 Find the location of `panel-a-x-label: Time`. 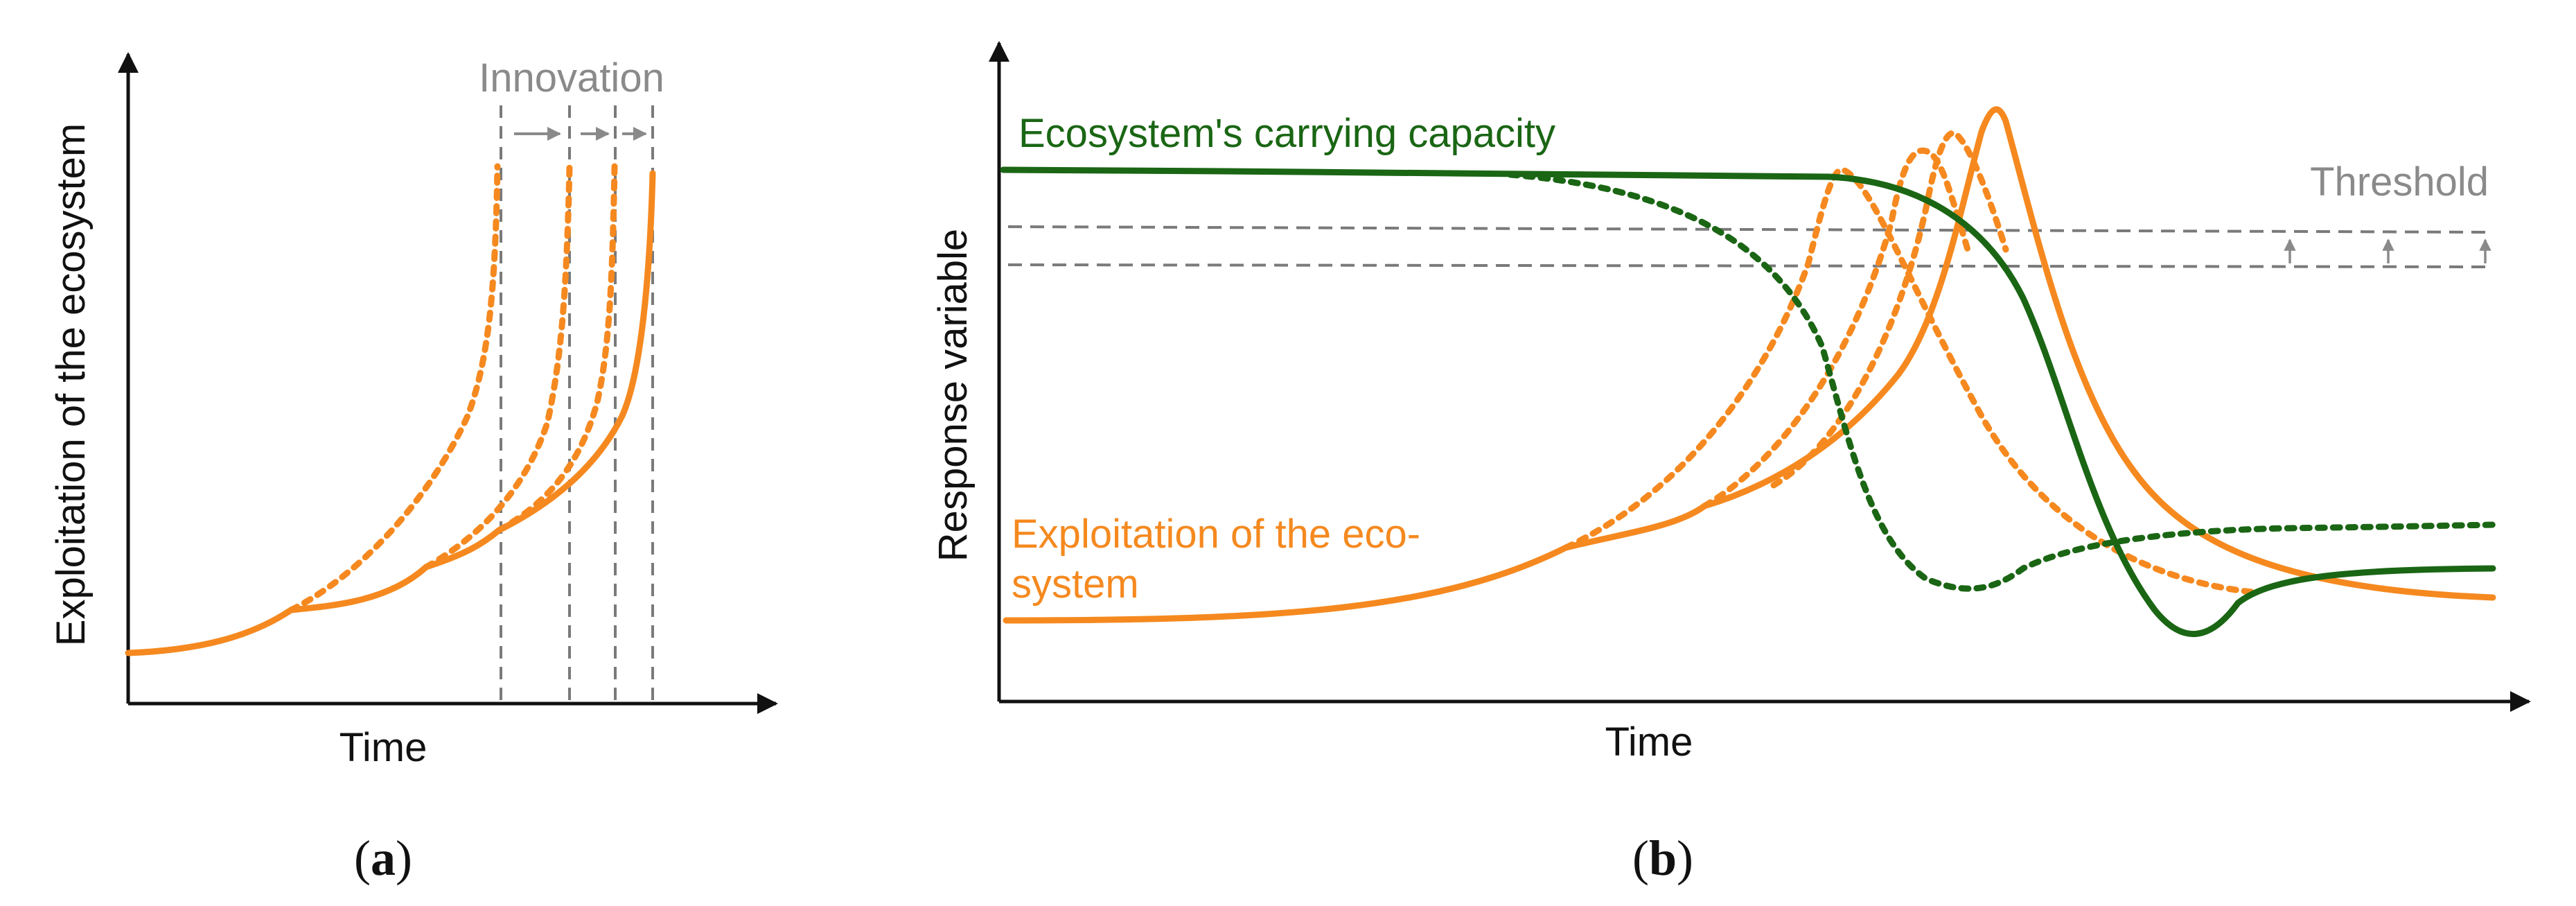

panel-a-x-label: Time is located at coordinates (383, 747).